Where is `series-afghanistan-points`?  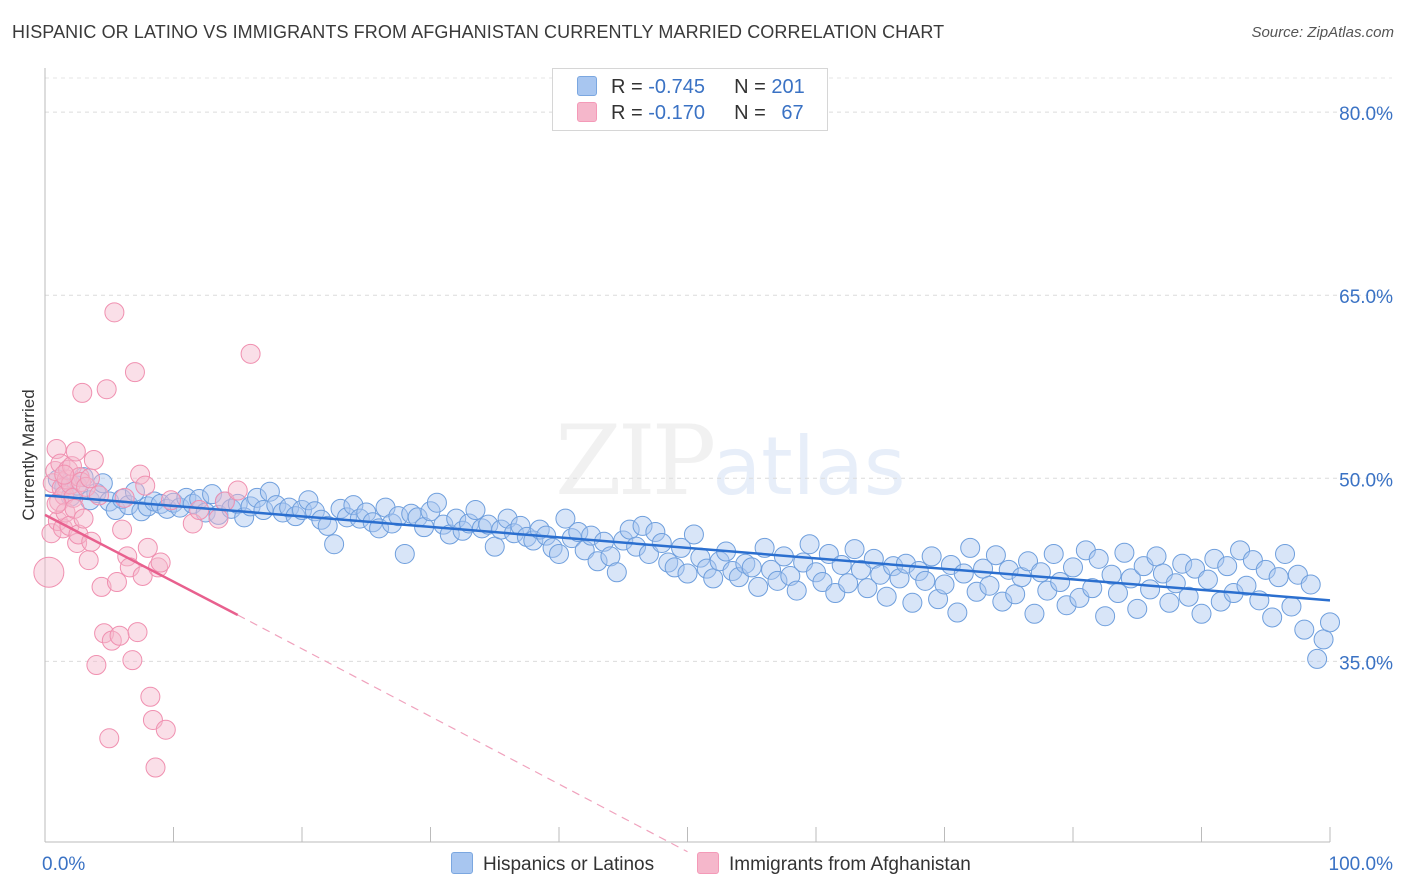 series-afghanistan-points is located at coordinates (147, 540).